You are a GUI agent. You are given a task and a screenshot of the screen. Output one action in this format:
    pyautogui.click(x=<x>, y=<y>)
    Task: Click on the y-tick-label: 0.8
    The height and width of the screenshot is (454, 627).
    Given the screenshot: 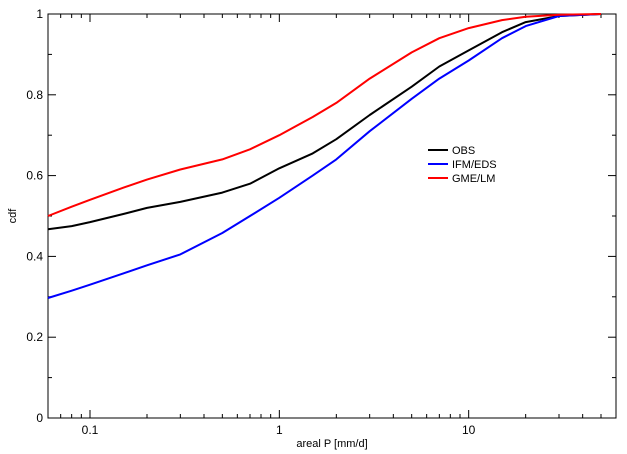 What is the action you would take?
    pyautogui.click(x=34, y=95)
    